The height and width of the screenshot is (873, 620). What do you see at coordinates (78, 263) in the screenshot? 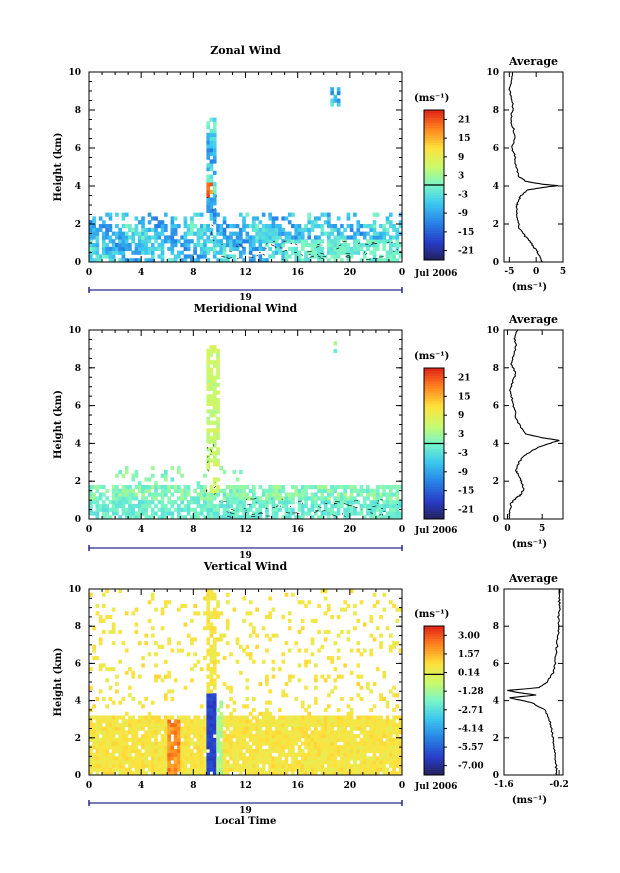
I see `y-tick-label: 0` at bounding box center [78, 263].